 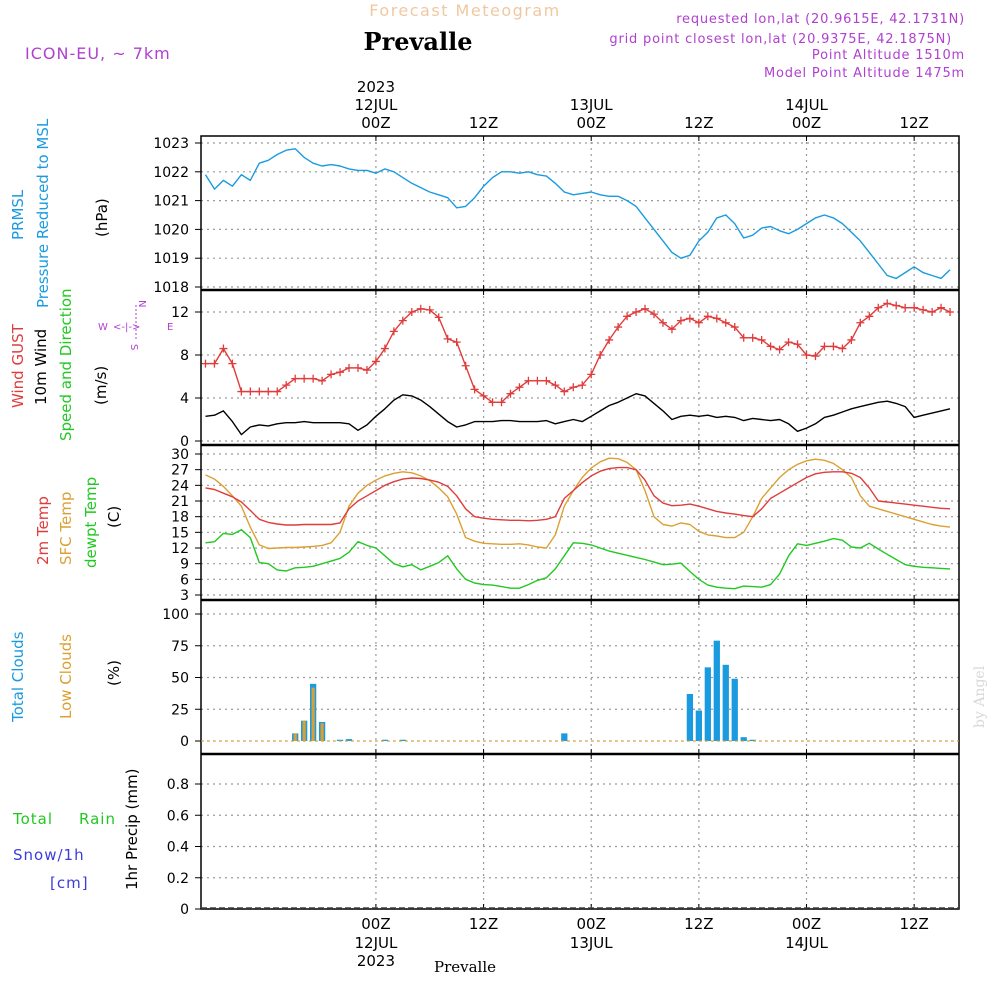 What do you see at coordinates (577, 214) in the screenshot?
I see `prmsl-line` at bounding box center [577, 214].